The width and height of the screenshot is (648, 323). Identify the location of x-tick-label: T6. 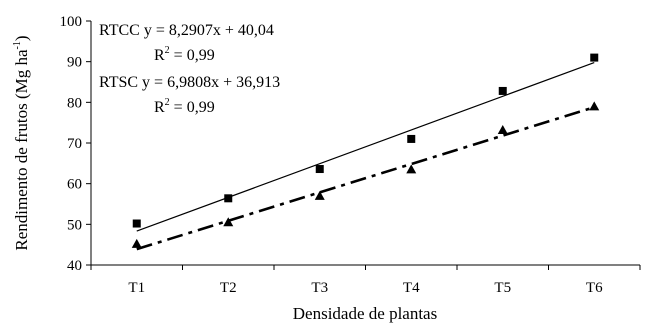
(594, 288).